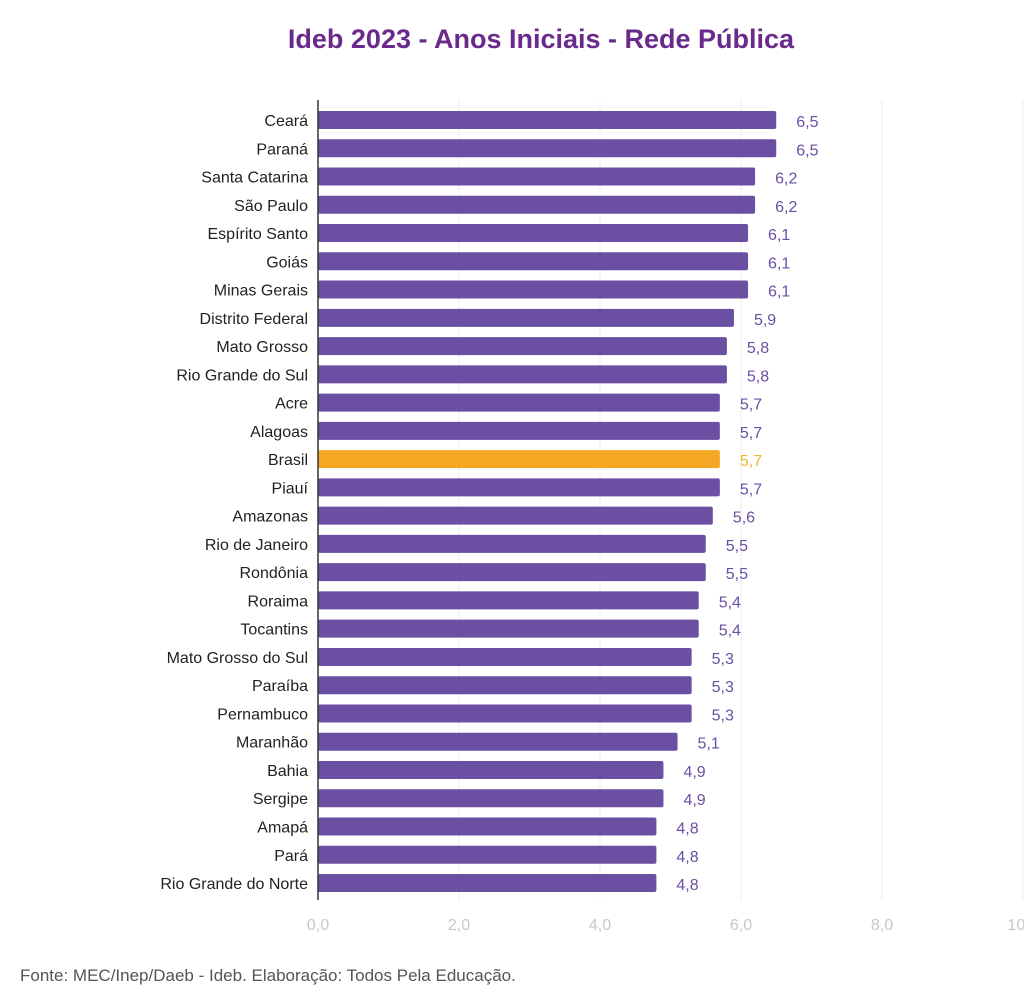 The image size is (1024, 993). What do you see at coordinates (242, 375) in the screenshot?
I see `category-label: Rio Grande do Sul` at bounding box center [242, 375].